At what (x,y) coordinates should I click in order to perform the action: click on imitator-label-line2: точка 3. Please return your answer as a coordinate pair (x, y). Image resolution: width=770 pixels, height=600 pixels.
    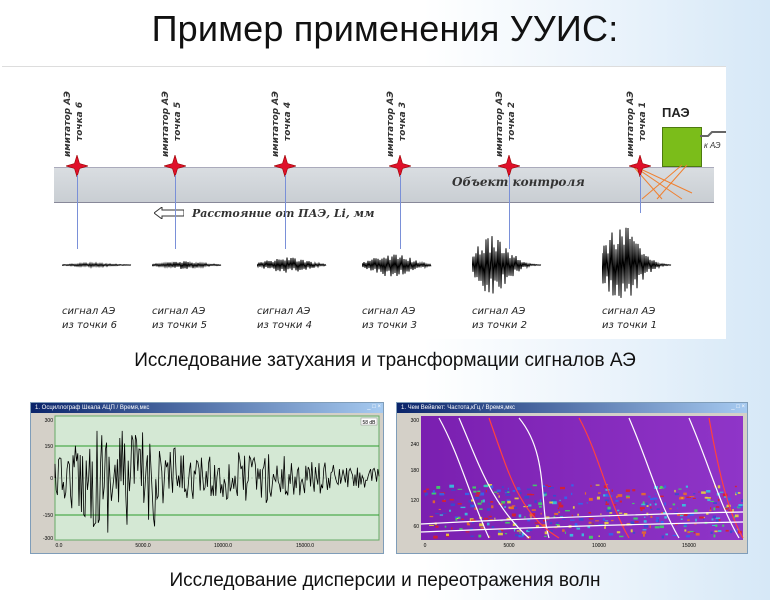
    Looking at the image, I should click on (403, 121).